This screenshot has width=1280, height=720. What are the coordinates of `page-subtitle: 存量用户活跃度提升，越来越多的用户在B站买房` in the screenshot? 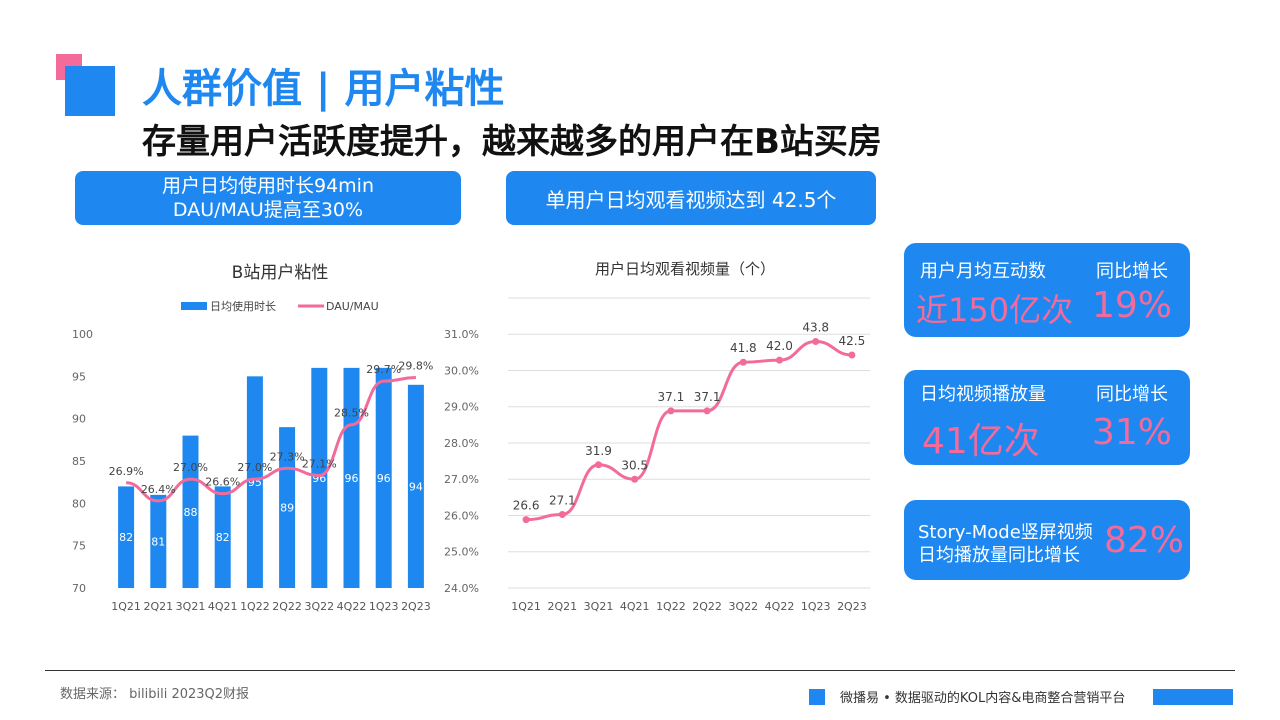 It's located at (512, 142).